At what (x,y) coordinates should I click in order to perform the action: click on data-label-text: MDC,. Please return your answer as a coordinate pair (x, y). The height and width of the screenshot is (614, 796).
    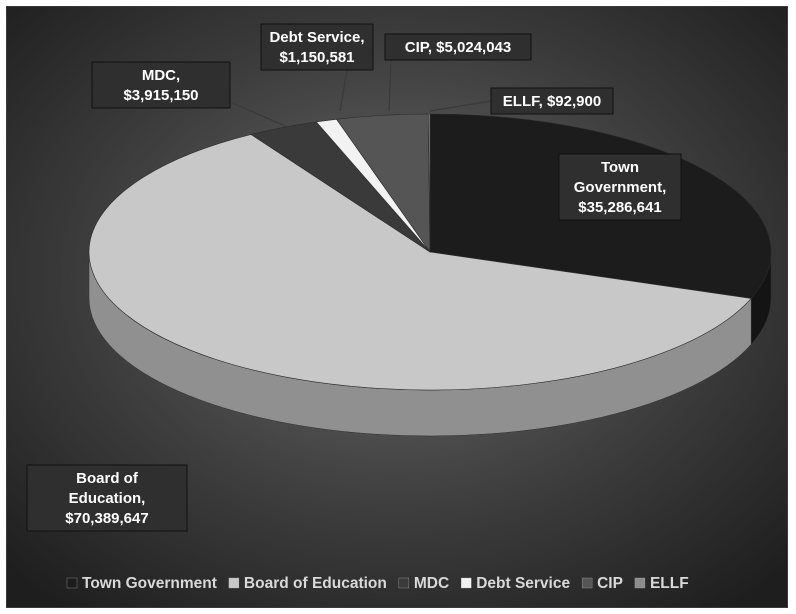
    Looking at the image, I should click on (161, 75).